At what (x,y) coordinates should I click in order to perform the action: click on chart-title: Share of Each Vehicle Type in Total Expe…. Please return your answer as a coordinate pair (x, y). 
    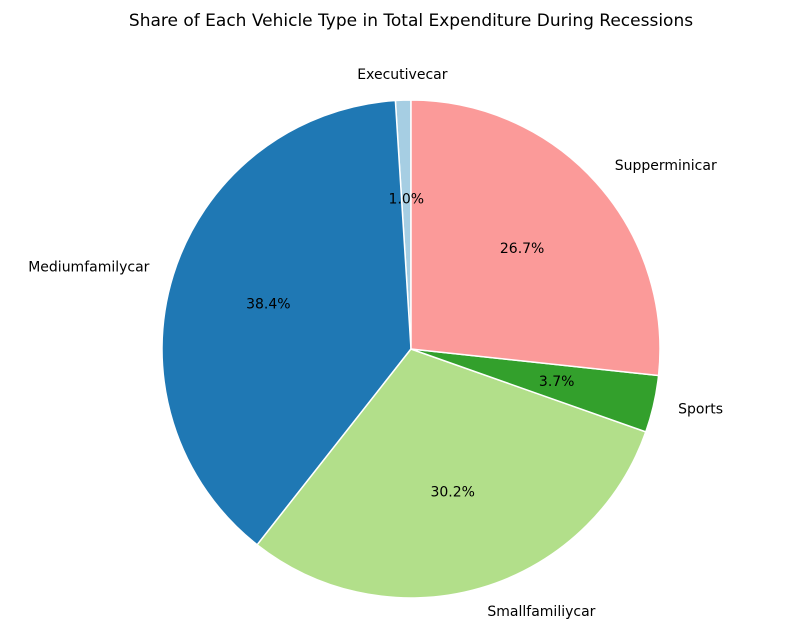
    Looking at the image, I should click on (411, 21).